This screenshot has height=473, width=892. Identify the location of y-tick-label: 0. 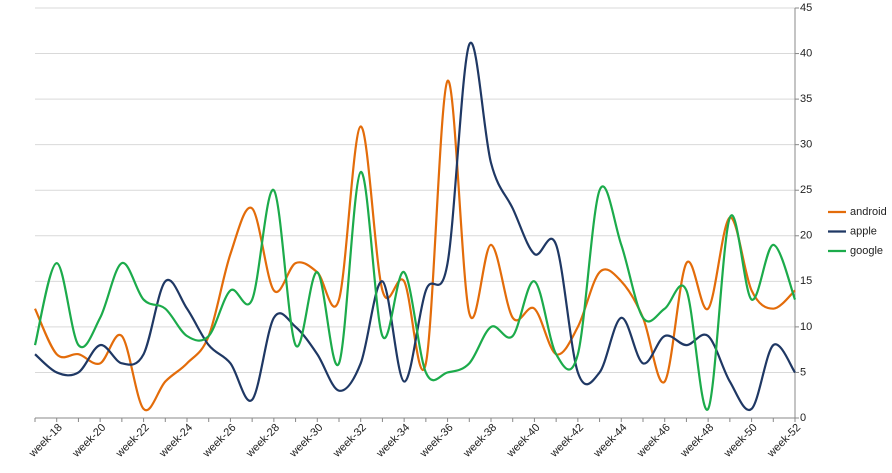
(803, 418).